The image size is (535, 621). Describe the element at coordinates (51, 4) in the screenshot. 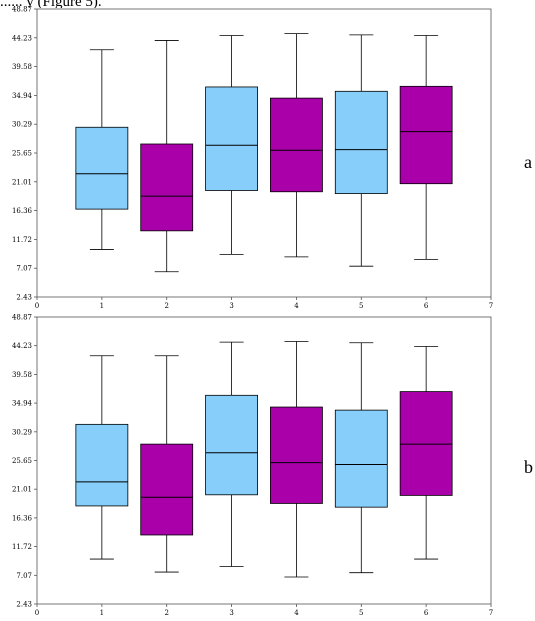

I see `caption-text: ...... y (Figure 5).` at that location.